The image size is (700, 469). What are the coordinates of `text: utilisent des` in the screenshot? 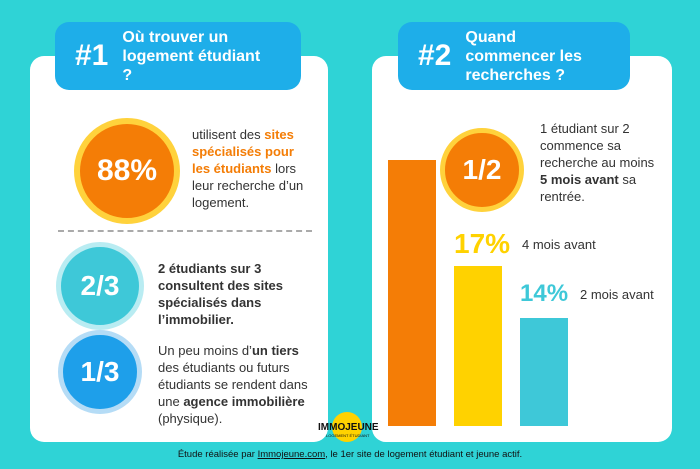 It's located at (228, 134).